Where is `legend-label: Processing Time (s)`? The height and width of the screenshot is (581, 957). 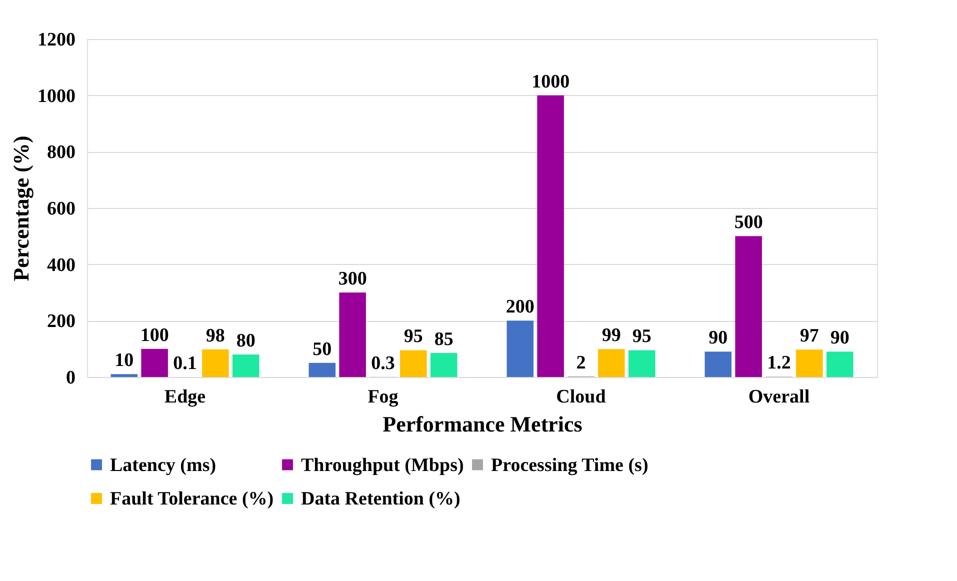
legend-label: Processing Time (s) is located at coordinates (569, 465).